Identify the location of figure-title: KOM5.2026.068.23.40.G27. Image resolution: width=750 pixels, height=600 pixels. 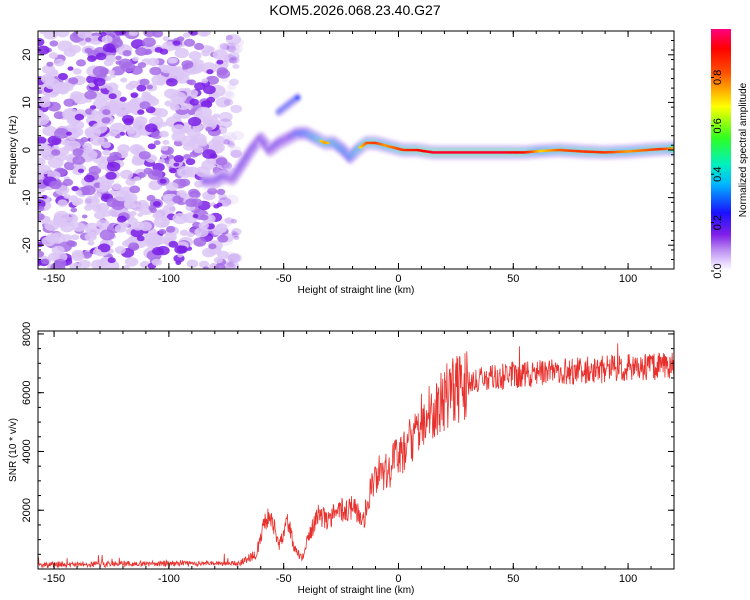
(354, 10).